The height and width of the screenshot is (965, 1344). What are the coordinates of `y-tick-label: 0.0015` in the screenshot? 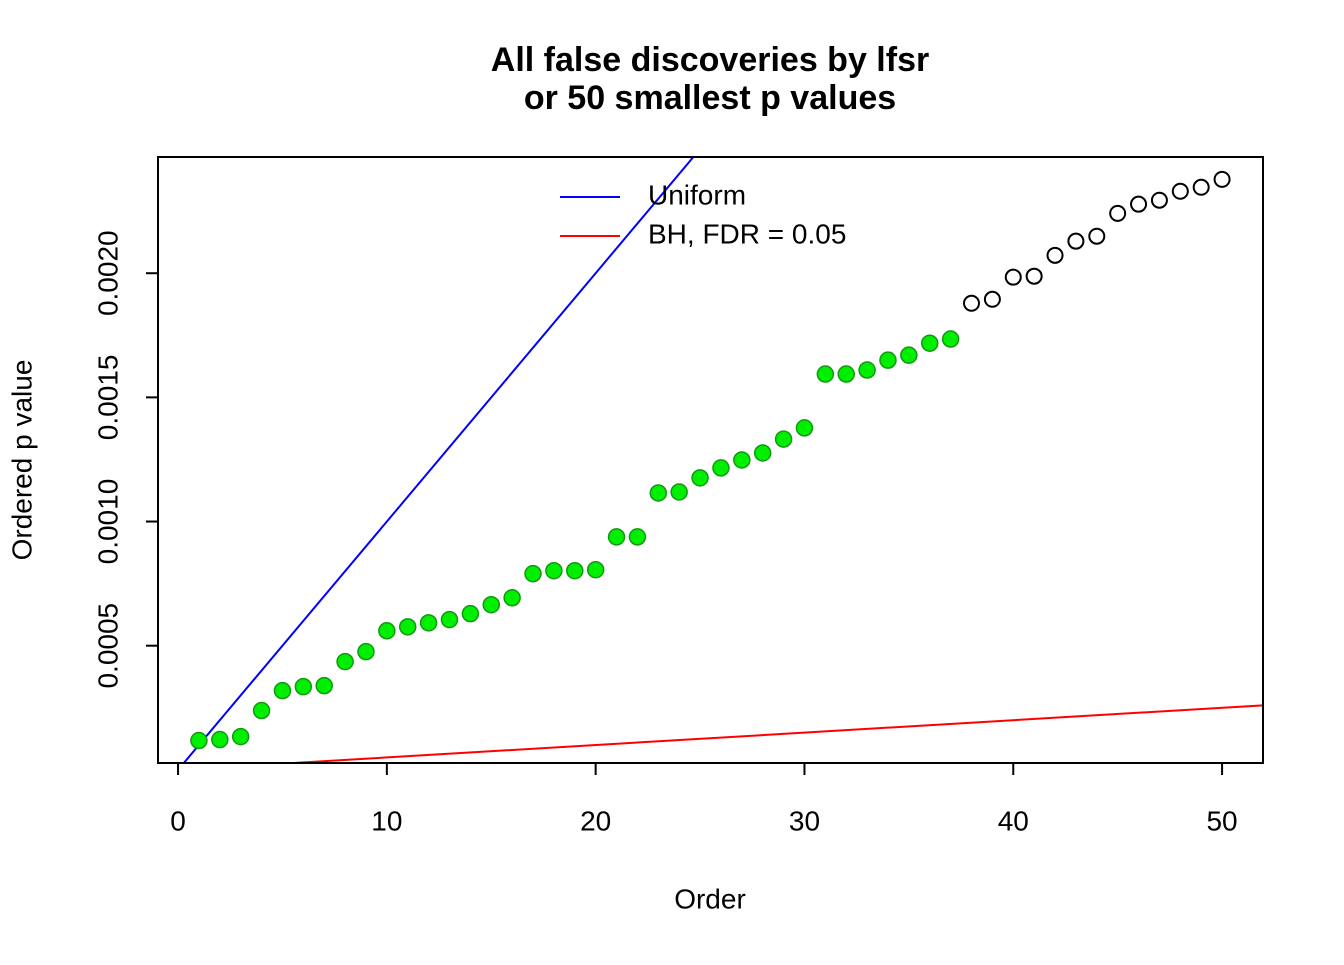 It's located at (107, 398).